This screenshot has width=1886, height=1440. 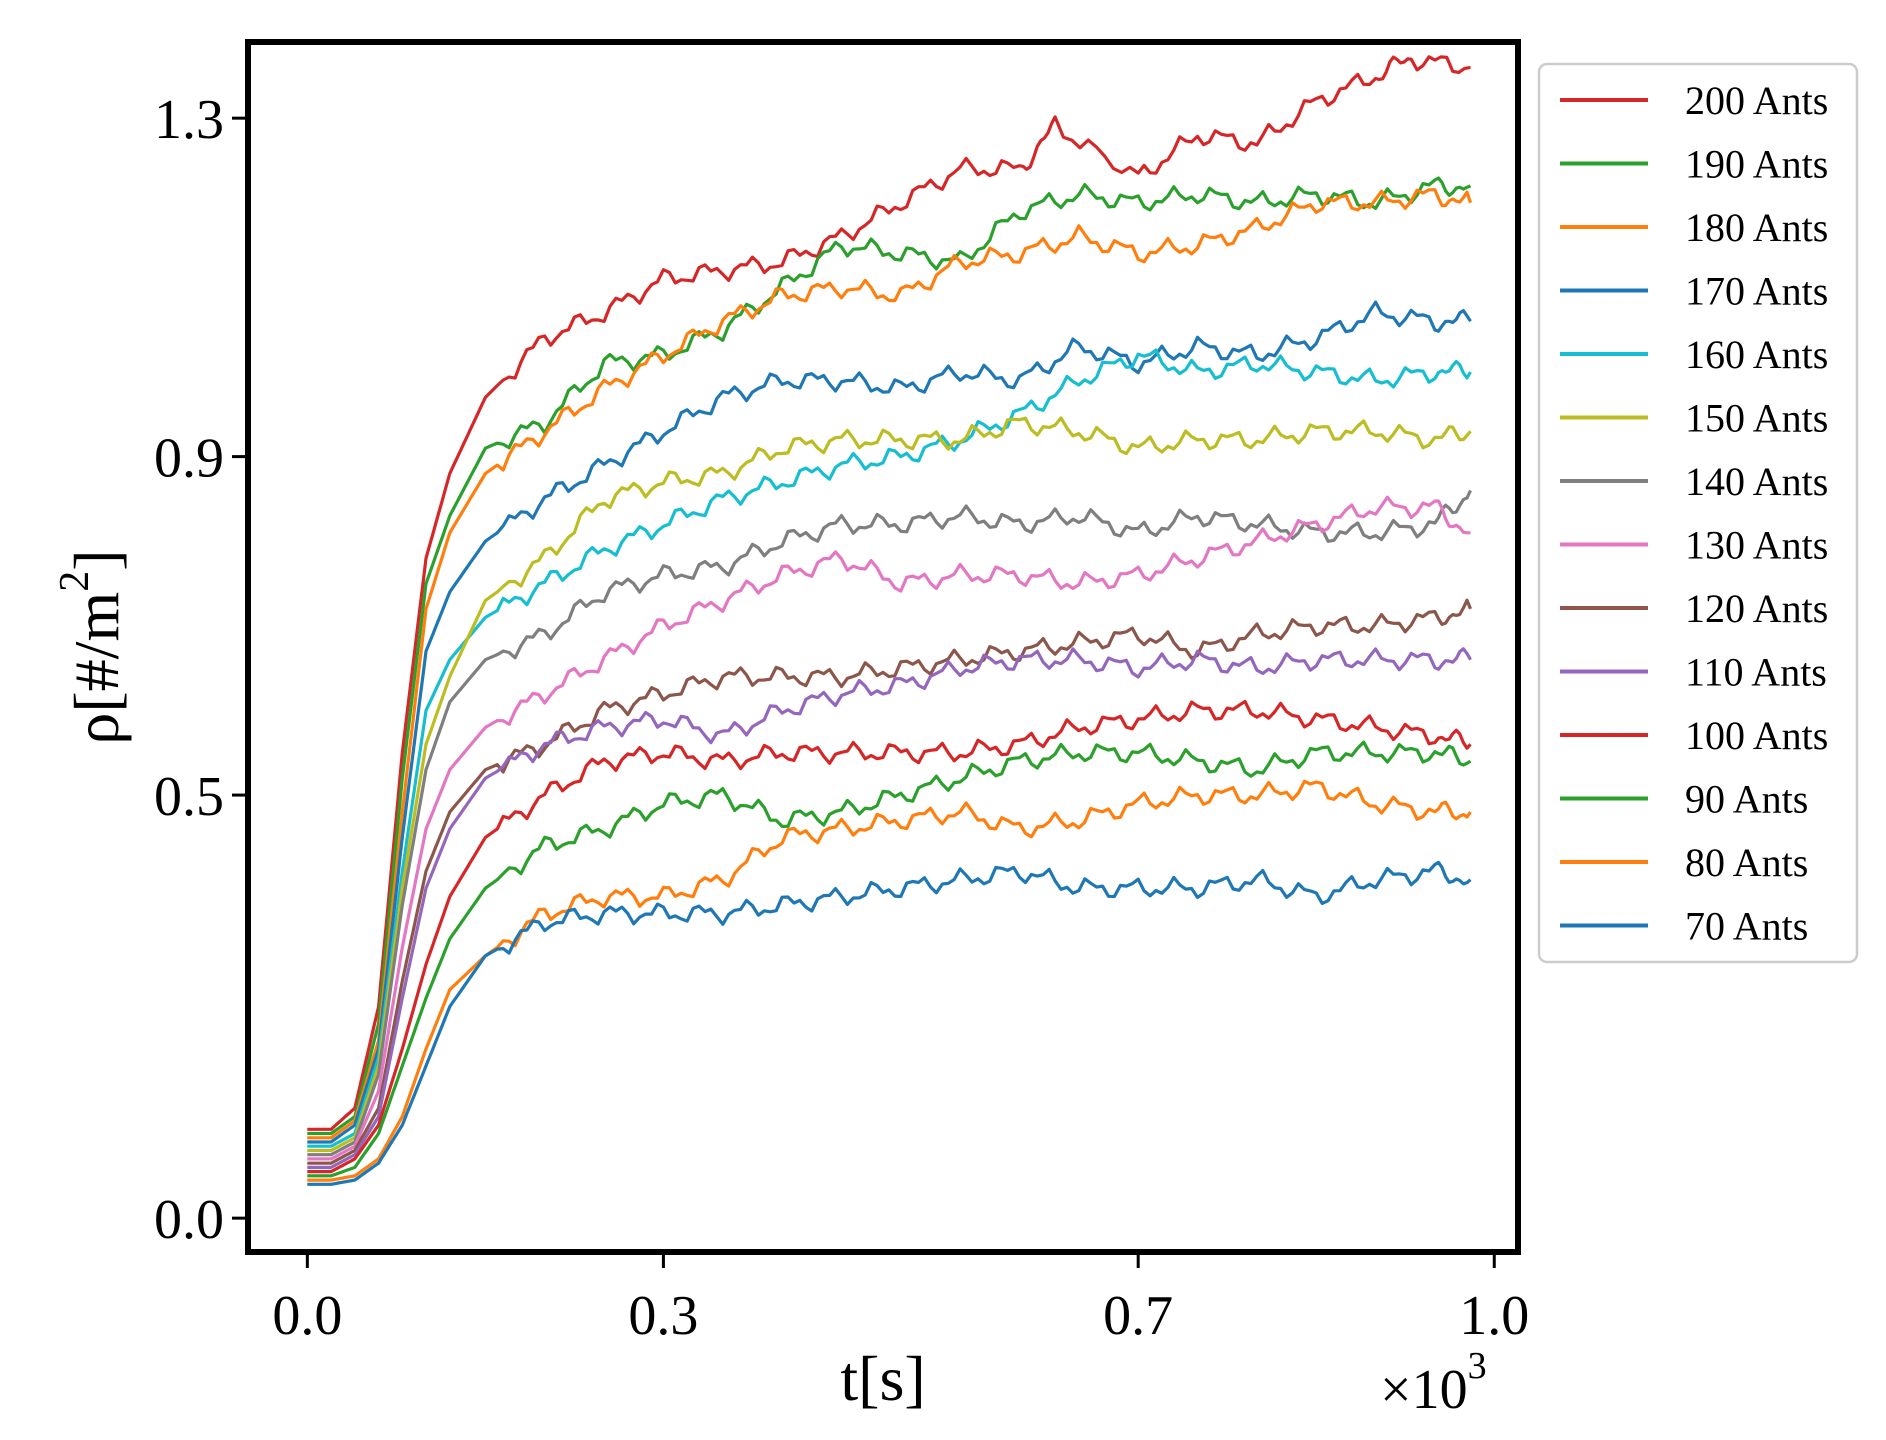 I want to click on x-tick-label: 0.0, so click(x=307, y=1316).